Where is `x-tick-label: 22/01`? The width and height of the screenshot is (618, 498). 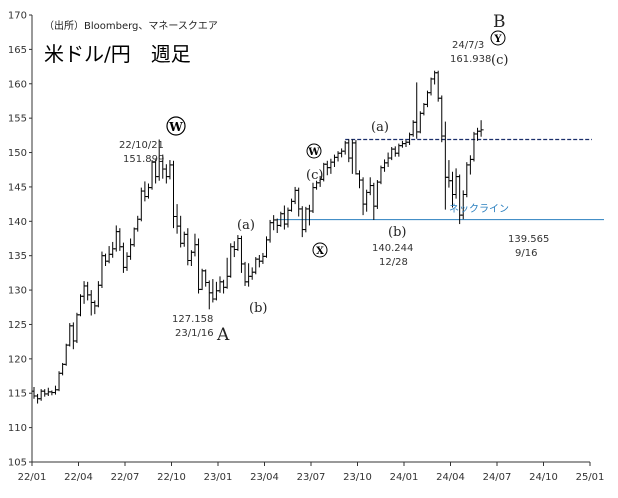
x-tick-label: 22/01 is located at coordinates (32, 477).